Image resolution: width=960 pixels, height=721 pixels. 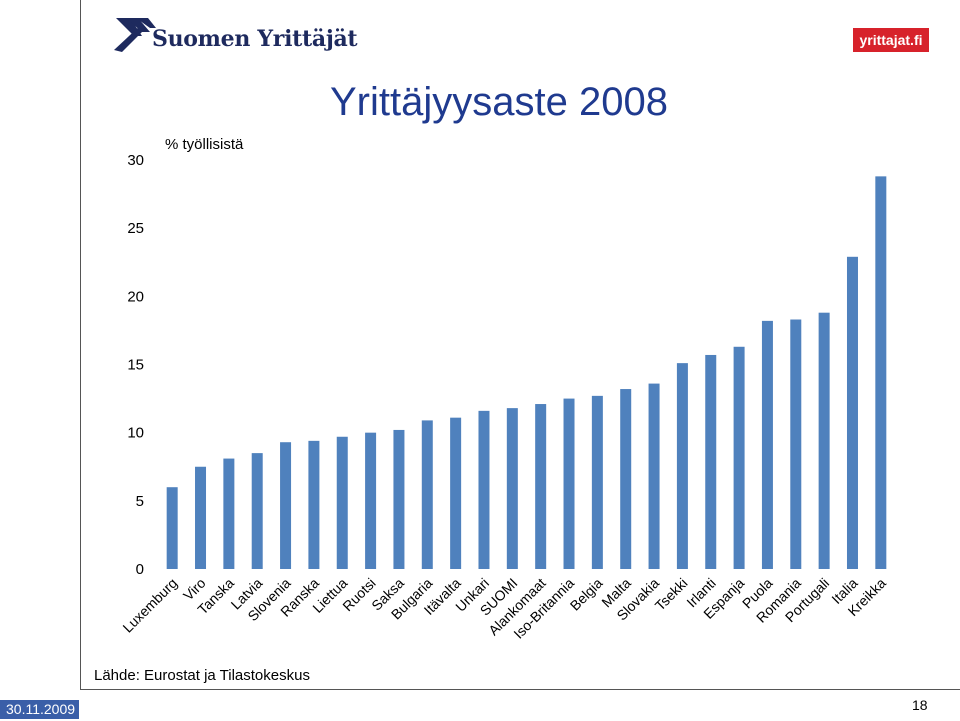 What do you see at coordinates (881, 373) in the screenshot?
I see `bar-kreikka` at bounding box center [881, 373].